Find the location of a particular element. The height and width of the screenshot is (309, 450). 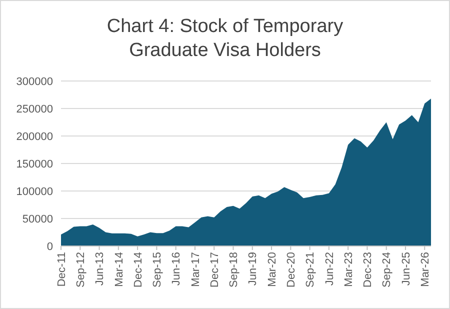

y-tick-label: 300000 is located at coordinates (34, 82).